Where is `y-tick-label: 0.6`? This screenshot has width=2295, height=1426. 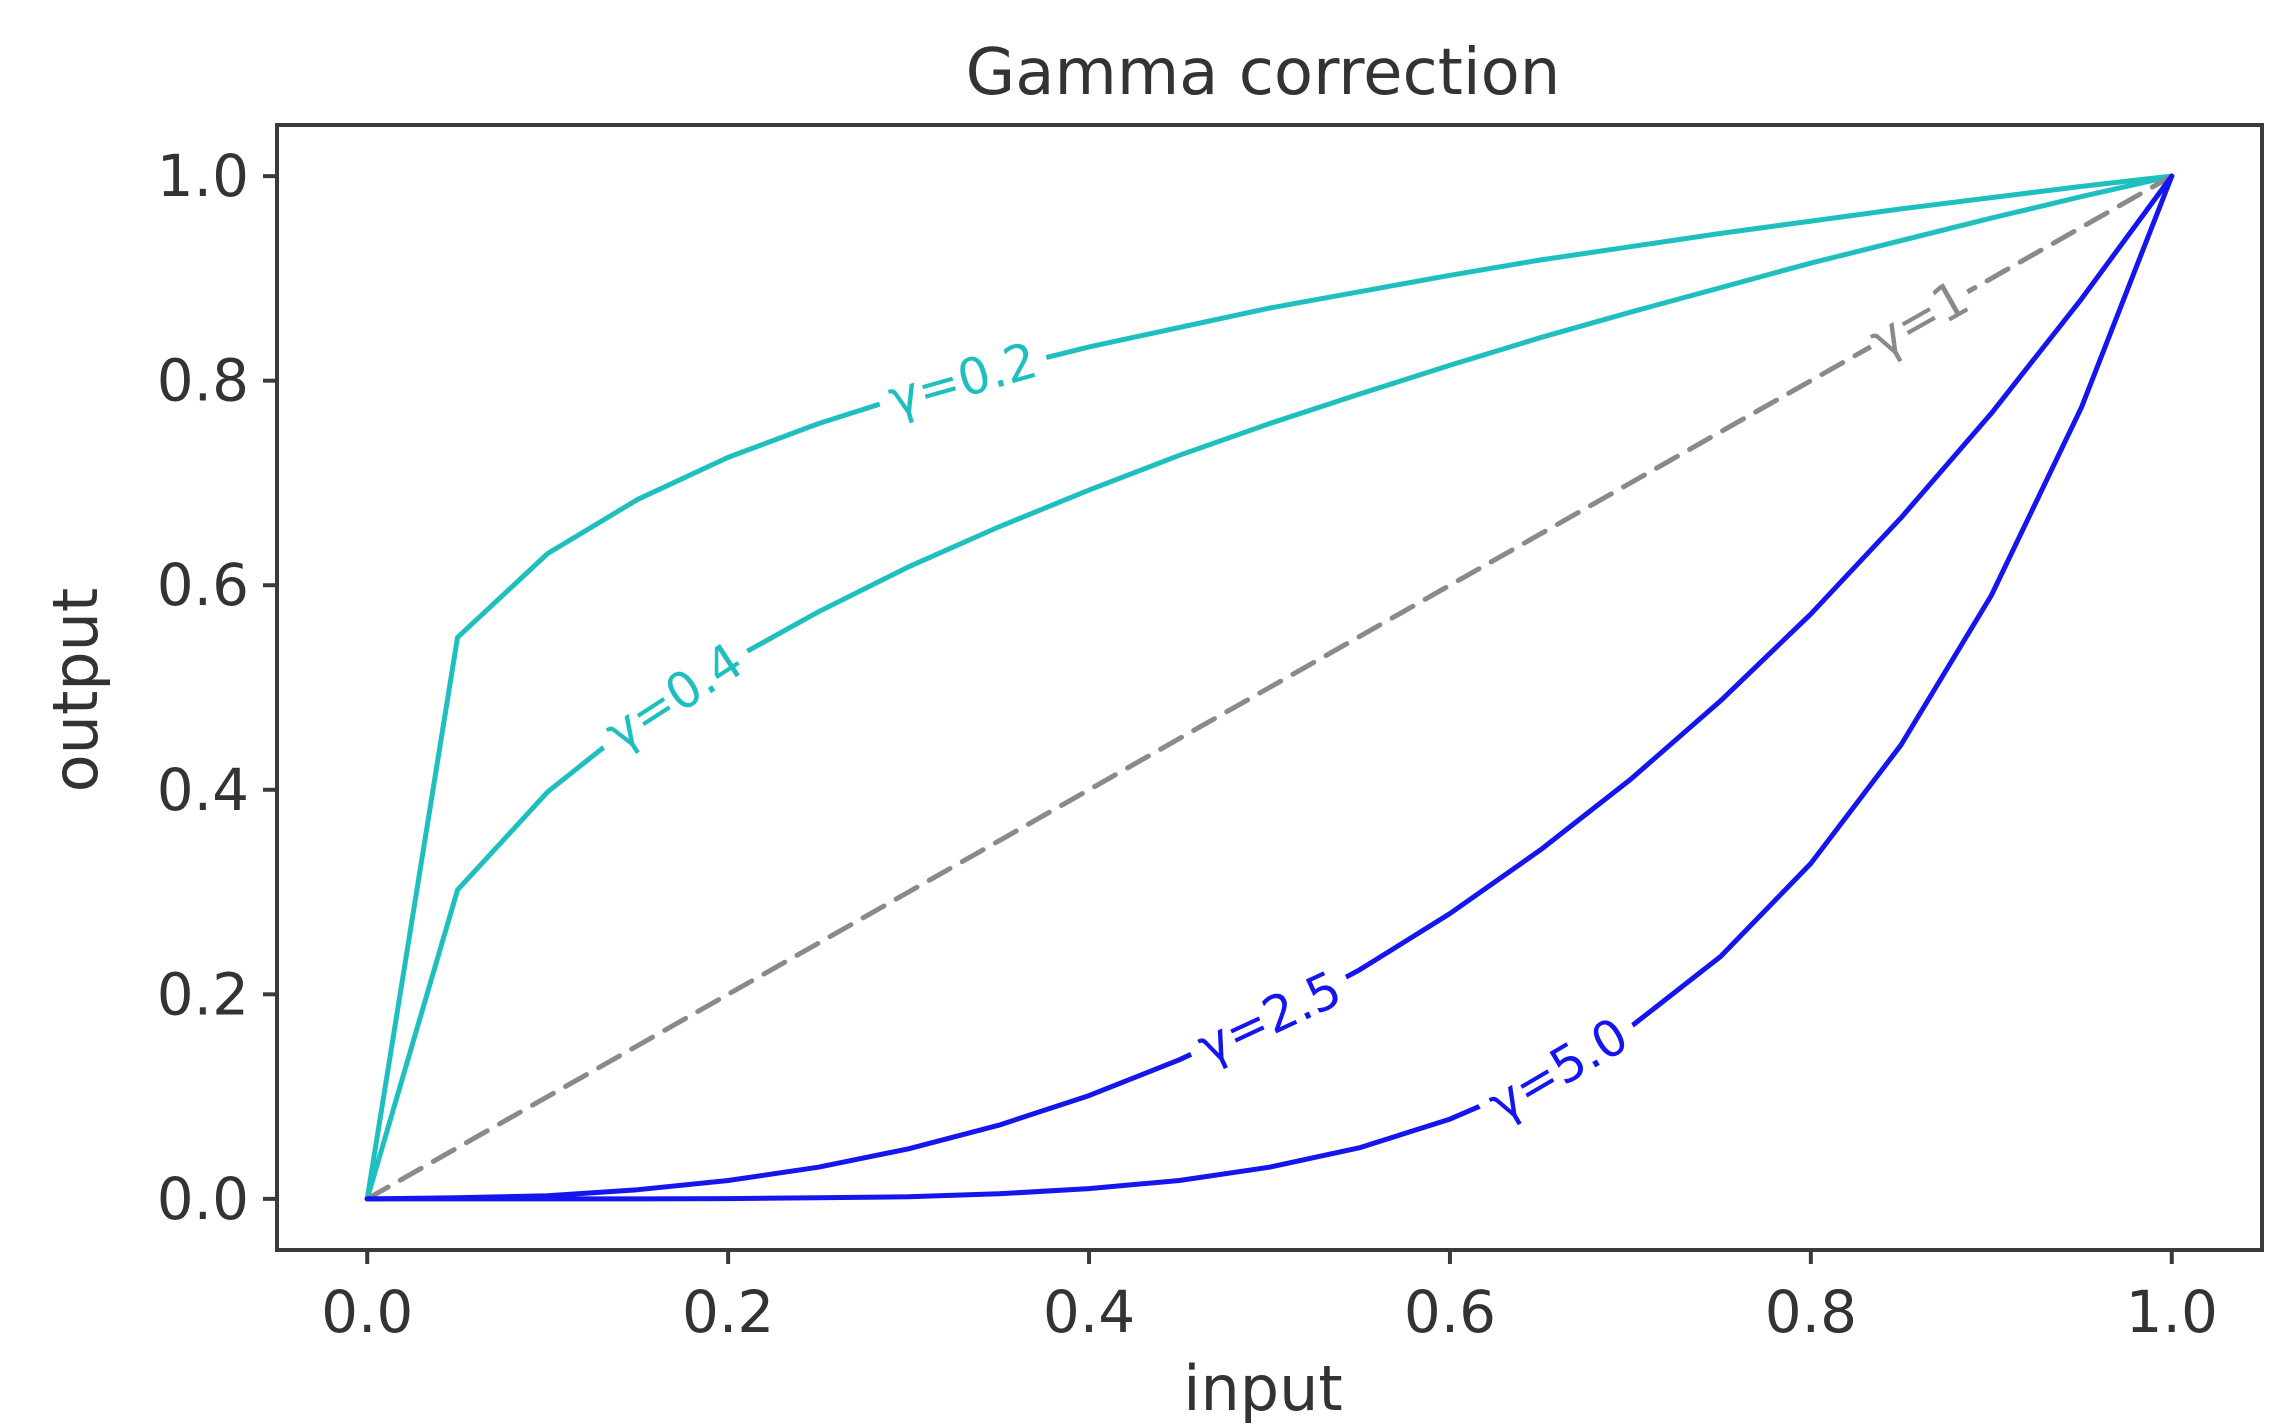 y-tick-label: 0.6 is located at coordinates (203, 585).